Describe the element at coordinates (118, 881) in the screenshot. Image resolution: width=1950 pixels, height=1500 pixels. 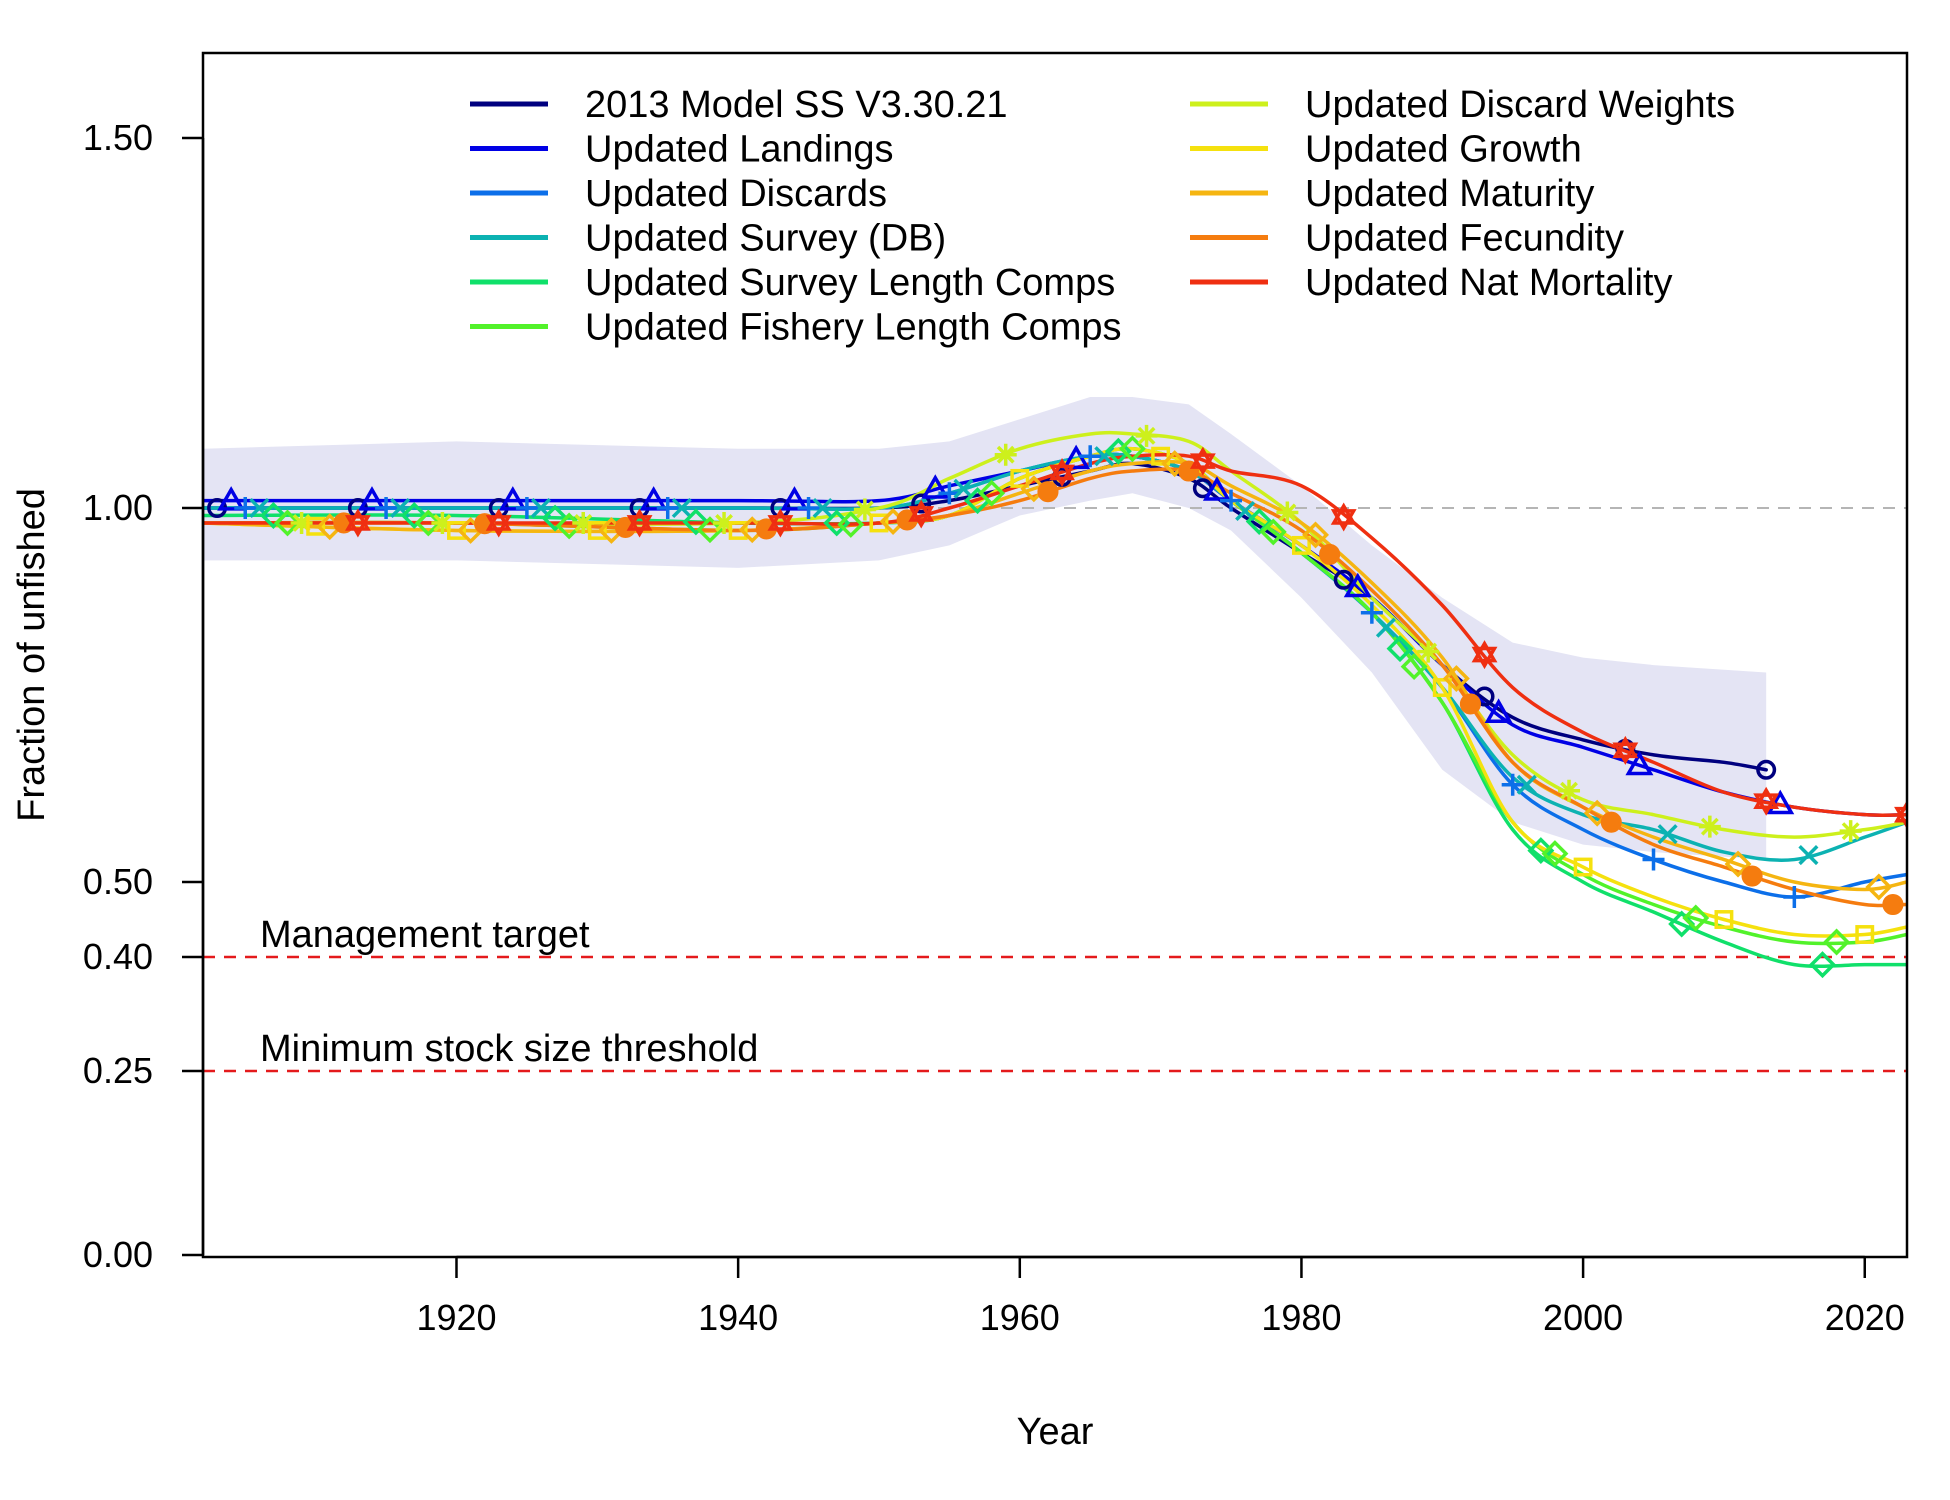
I see `y-tick-label: 0.50` at that location.